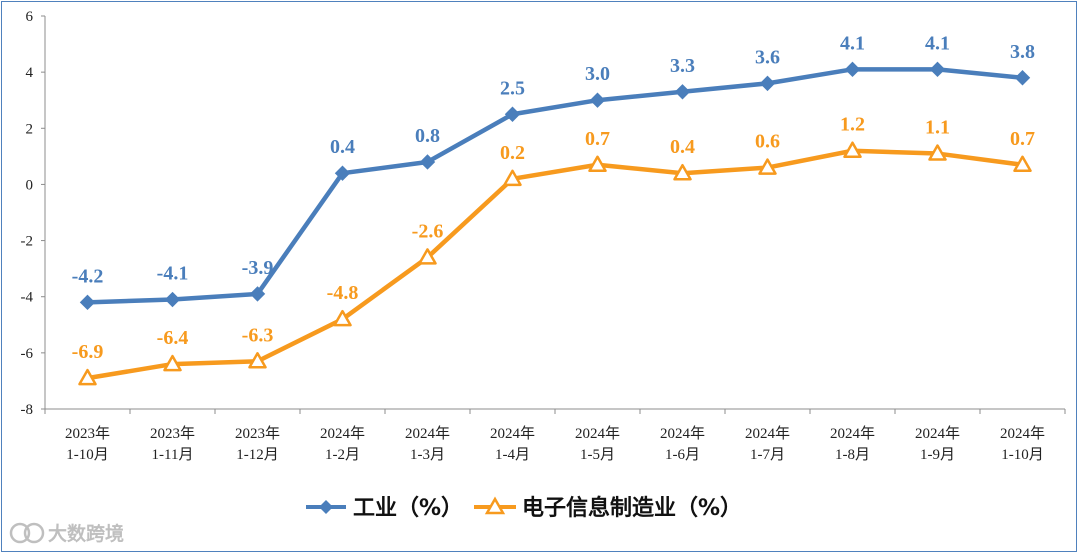 The height and width of the screenshot is (555, 1080). I want to click on watermark-logo-icon, so click(27, 533).